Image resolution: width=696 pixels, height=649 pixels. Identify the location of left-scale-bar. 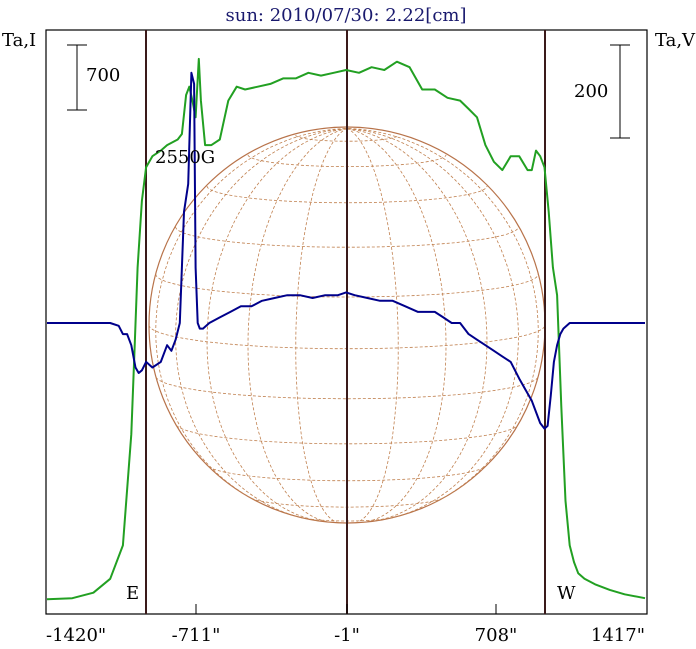
(77, 77).